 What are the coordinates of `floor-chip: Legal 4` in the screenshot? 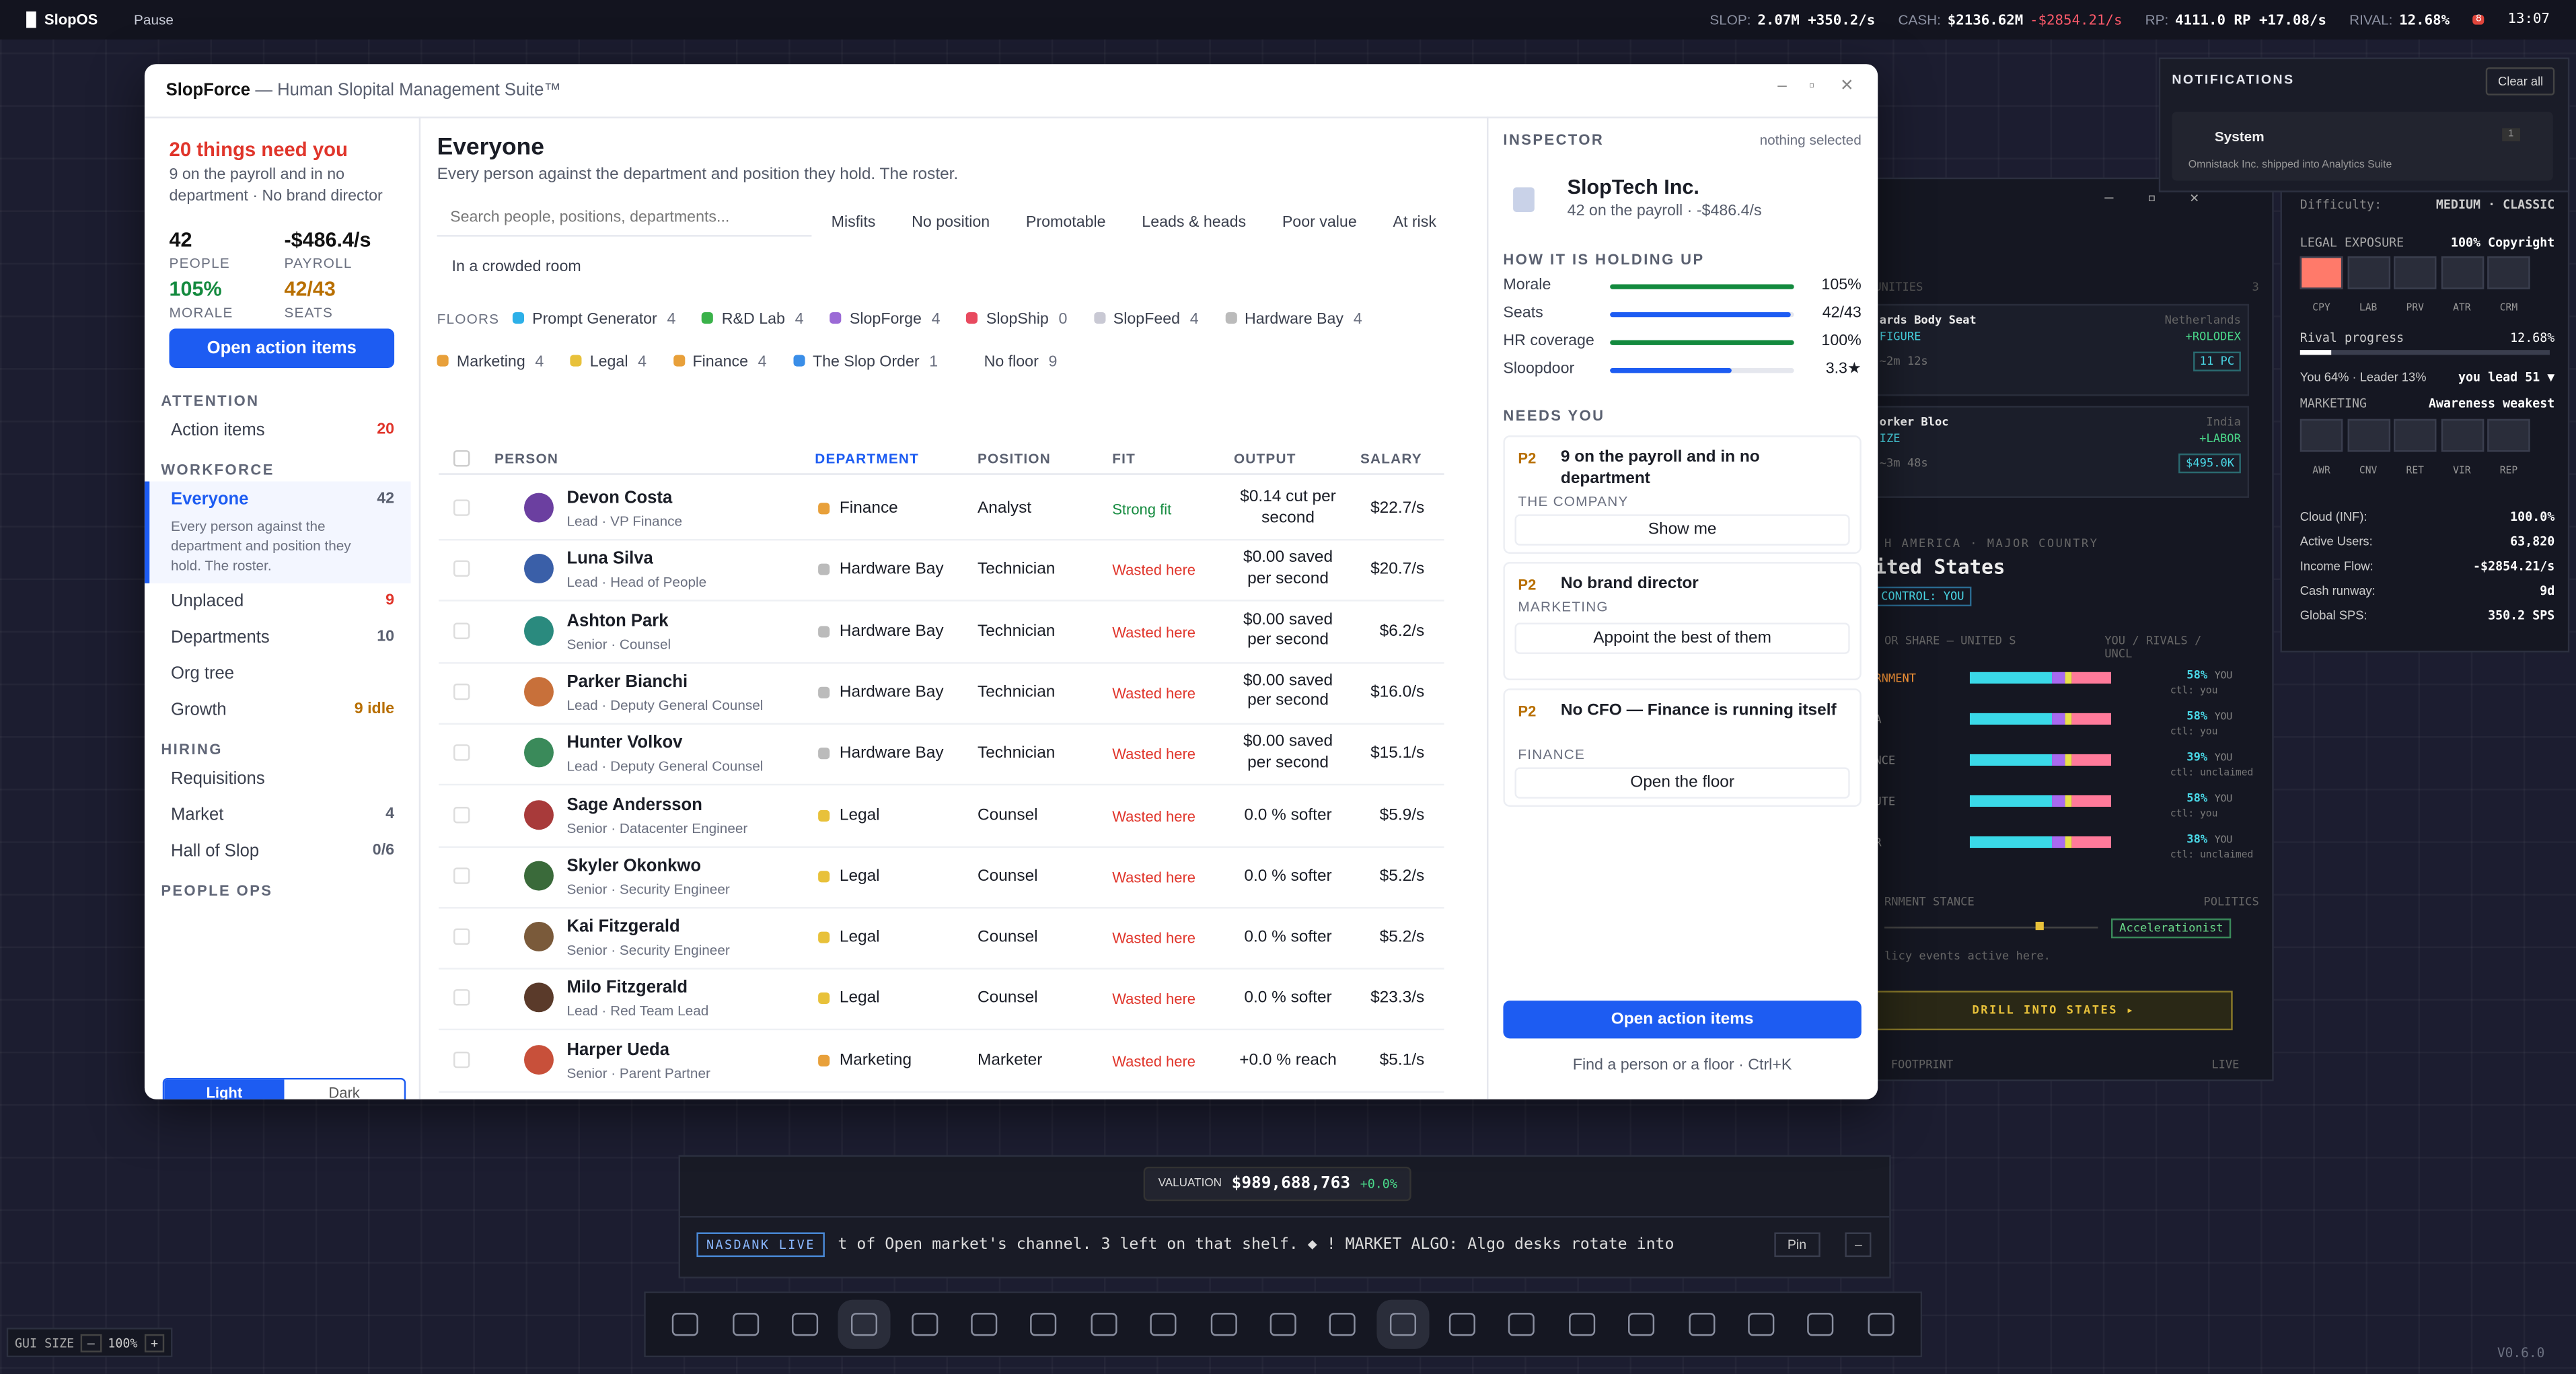 It's located at (608, 362).